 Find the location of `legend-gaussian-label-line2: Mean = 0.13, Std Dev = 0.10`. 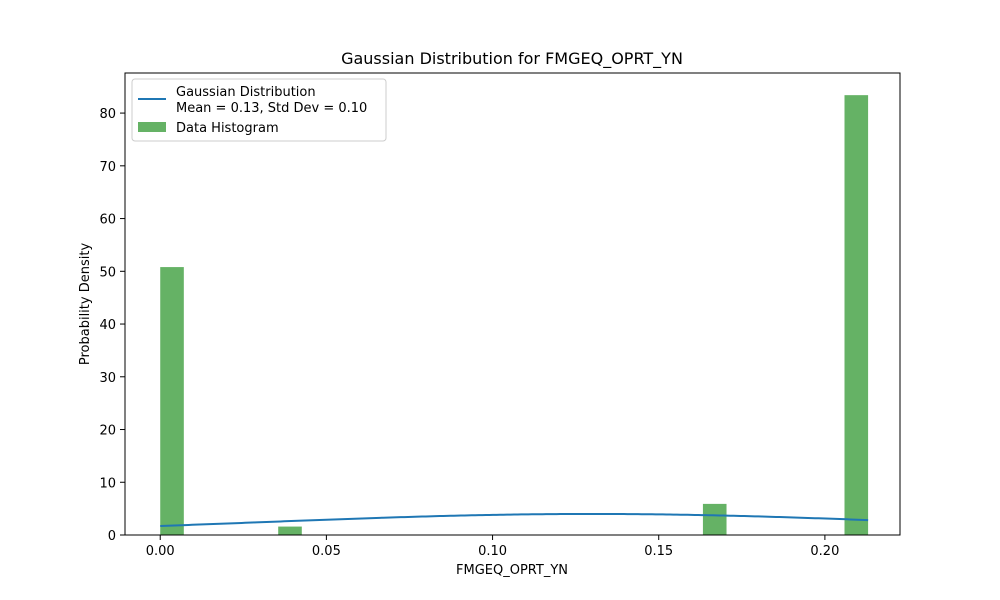

legend-gaussian-label-line2: Mean = 0.13, Std Dev = 0.10 is located at coordinates (271, 108).